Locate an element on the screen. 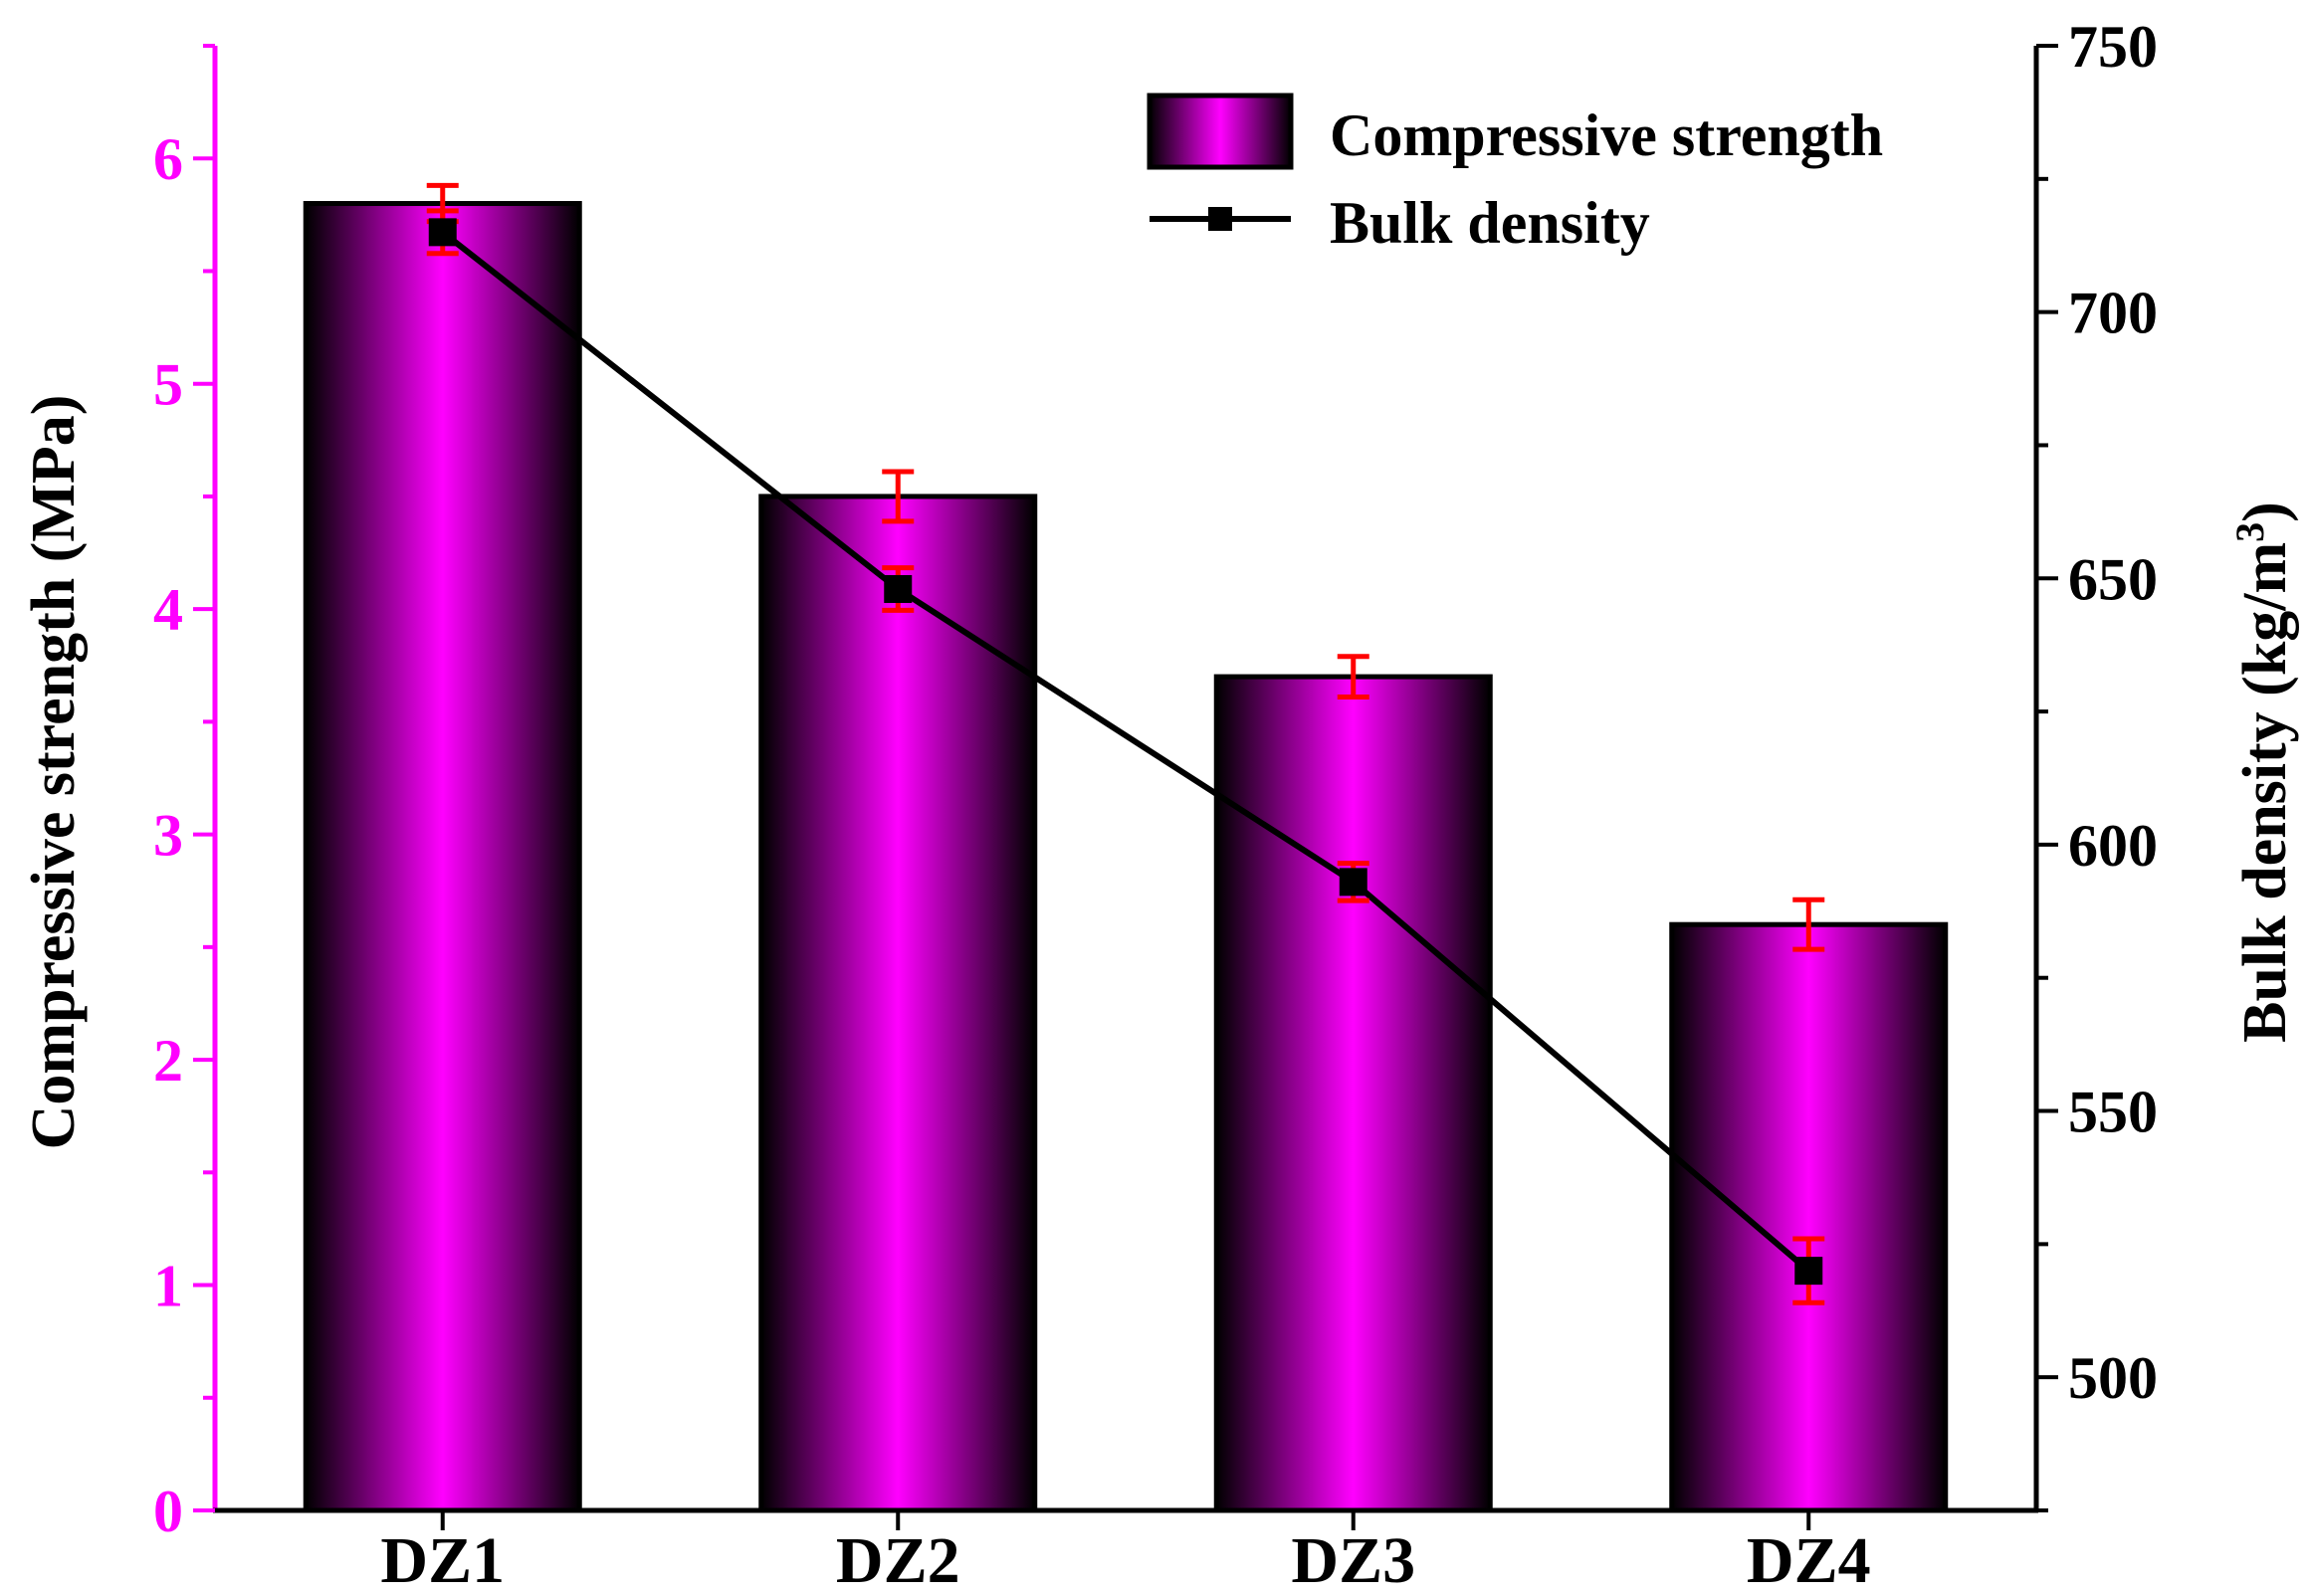 This screenshot has height=1596, width=2309. x-tick-label-dz1: DZ1 is located at coordinates (443, 1560).